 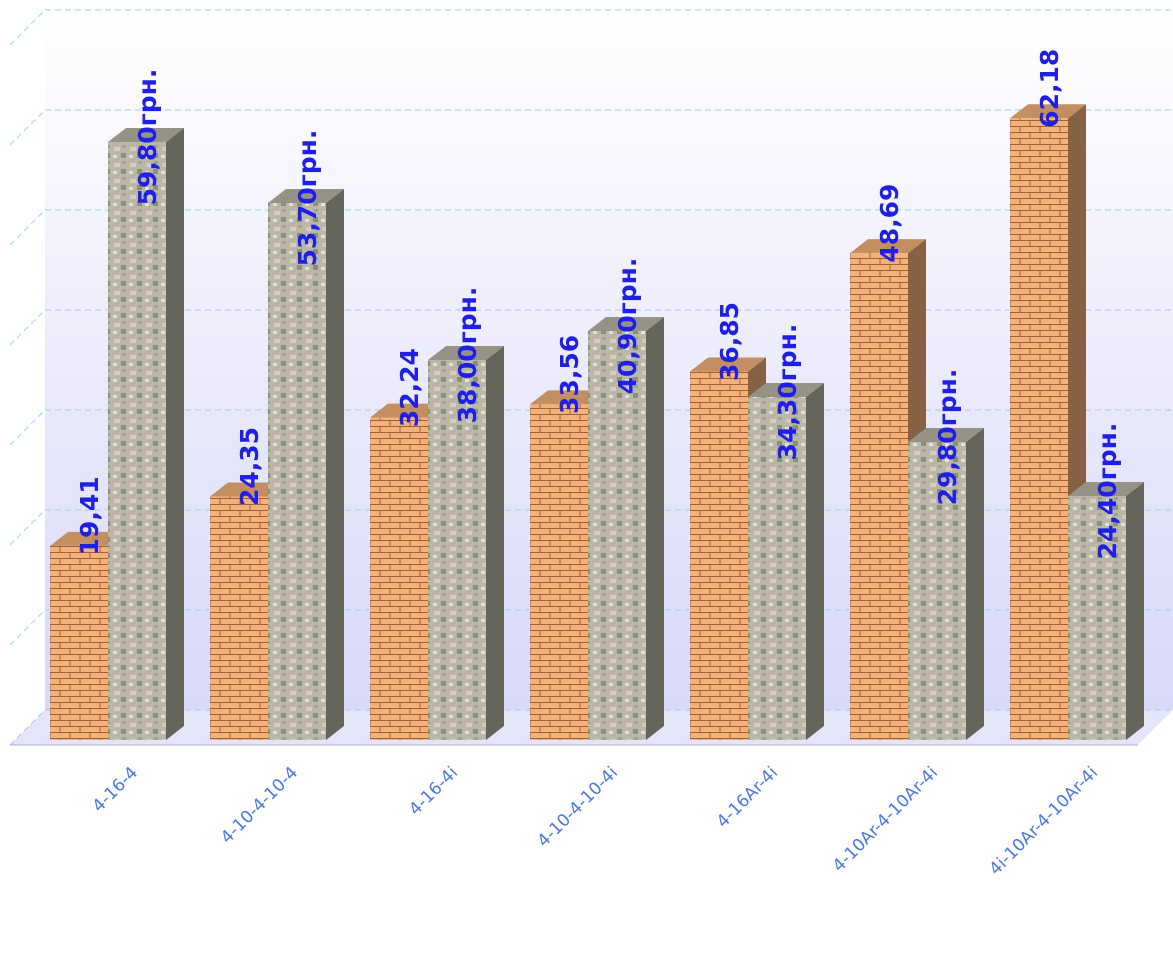 What do you see at coordinates (249, 466) in the screenshot?
I see `value-label: 24,35` at bounding box center [249, 466].